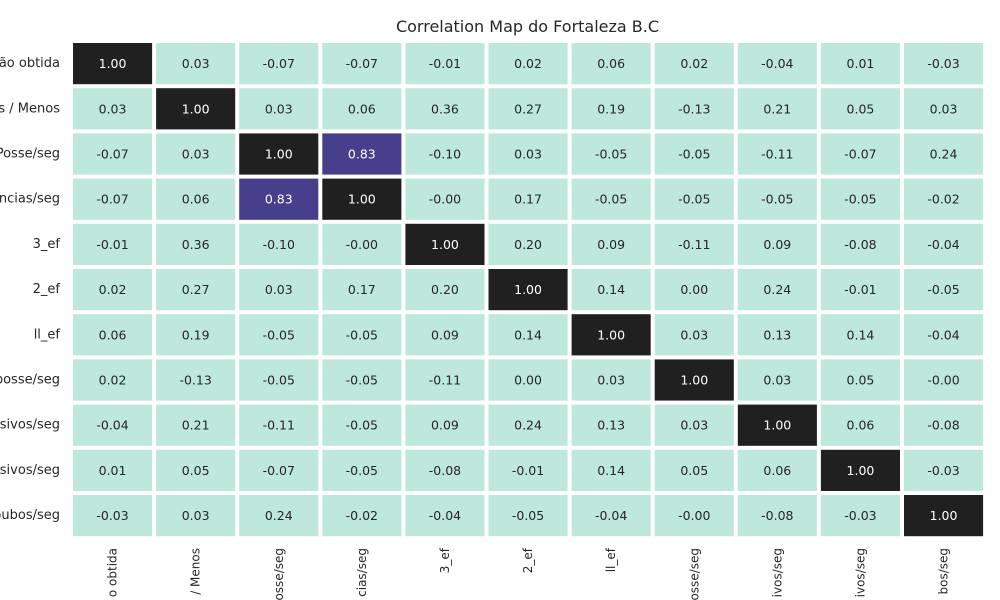  What do you see at coordinates (47, 334) in the screenshot?
I see `y-tick-label: ll_ef` at bounding box center [47, 334].